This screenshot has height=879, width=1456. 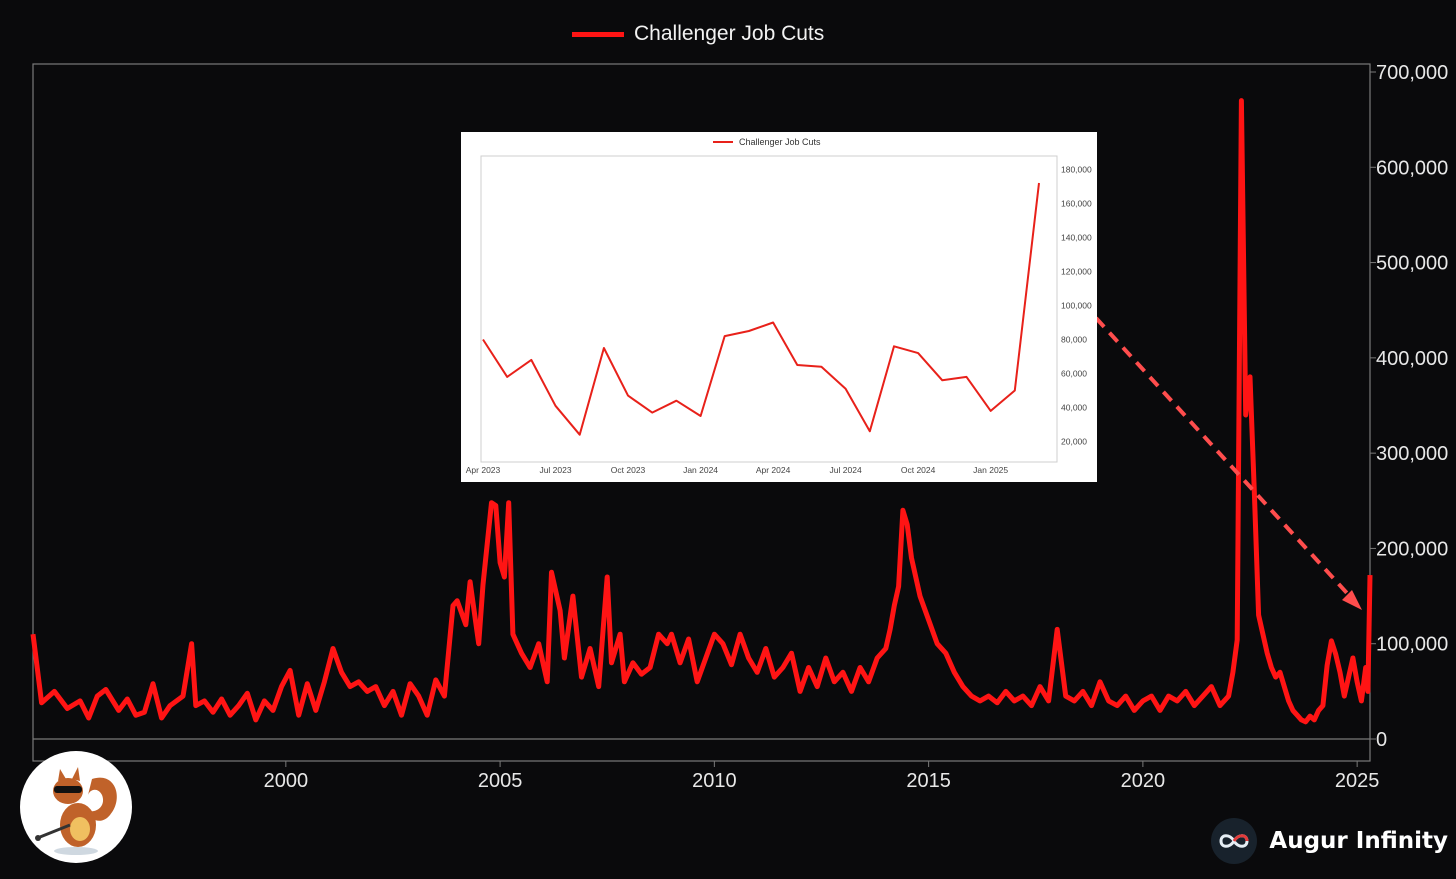 I want to click on inset-x-tick-label: Oct 2024, so click(x=918, y=470).